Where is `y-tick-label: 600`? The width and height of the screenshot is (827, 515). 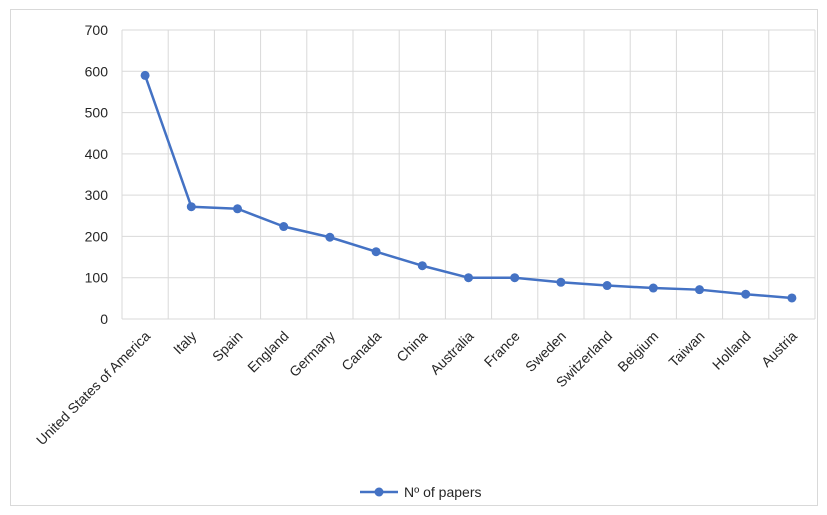
y-tick-label: 600 is located at coordinates (97, 71).